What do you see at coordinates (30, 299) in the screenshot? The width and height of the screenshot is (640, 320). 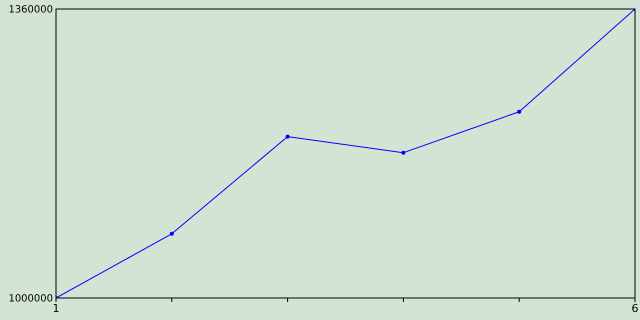 I see `y-tick-label: 1000000` at bounding box center [30, 299].